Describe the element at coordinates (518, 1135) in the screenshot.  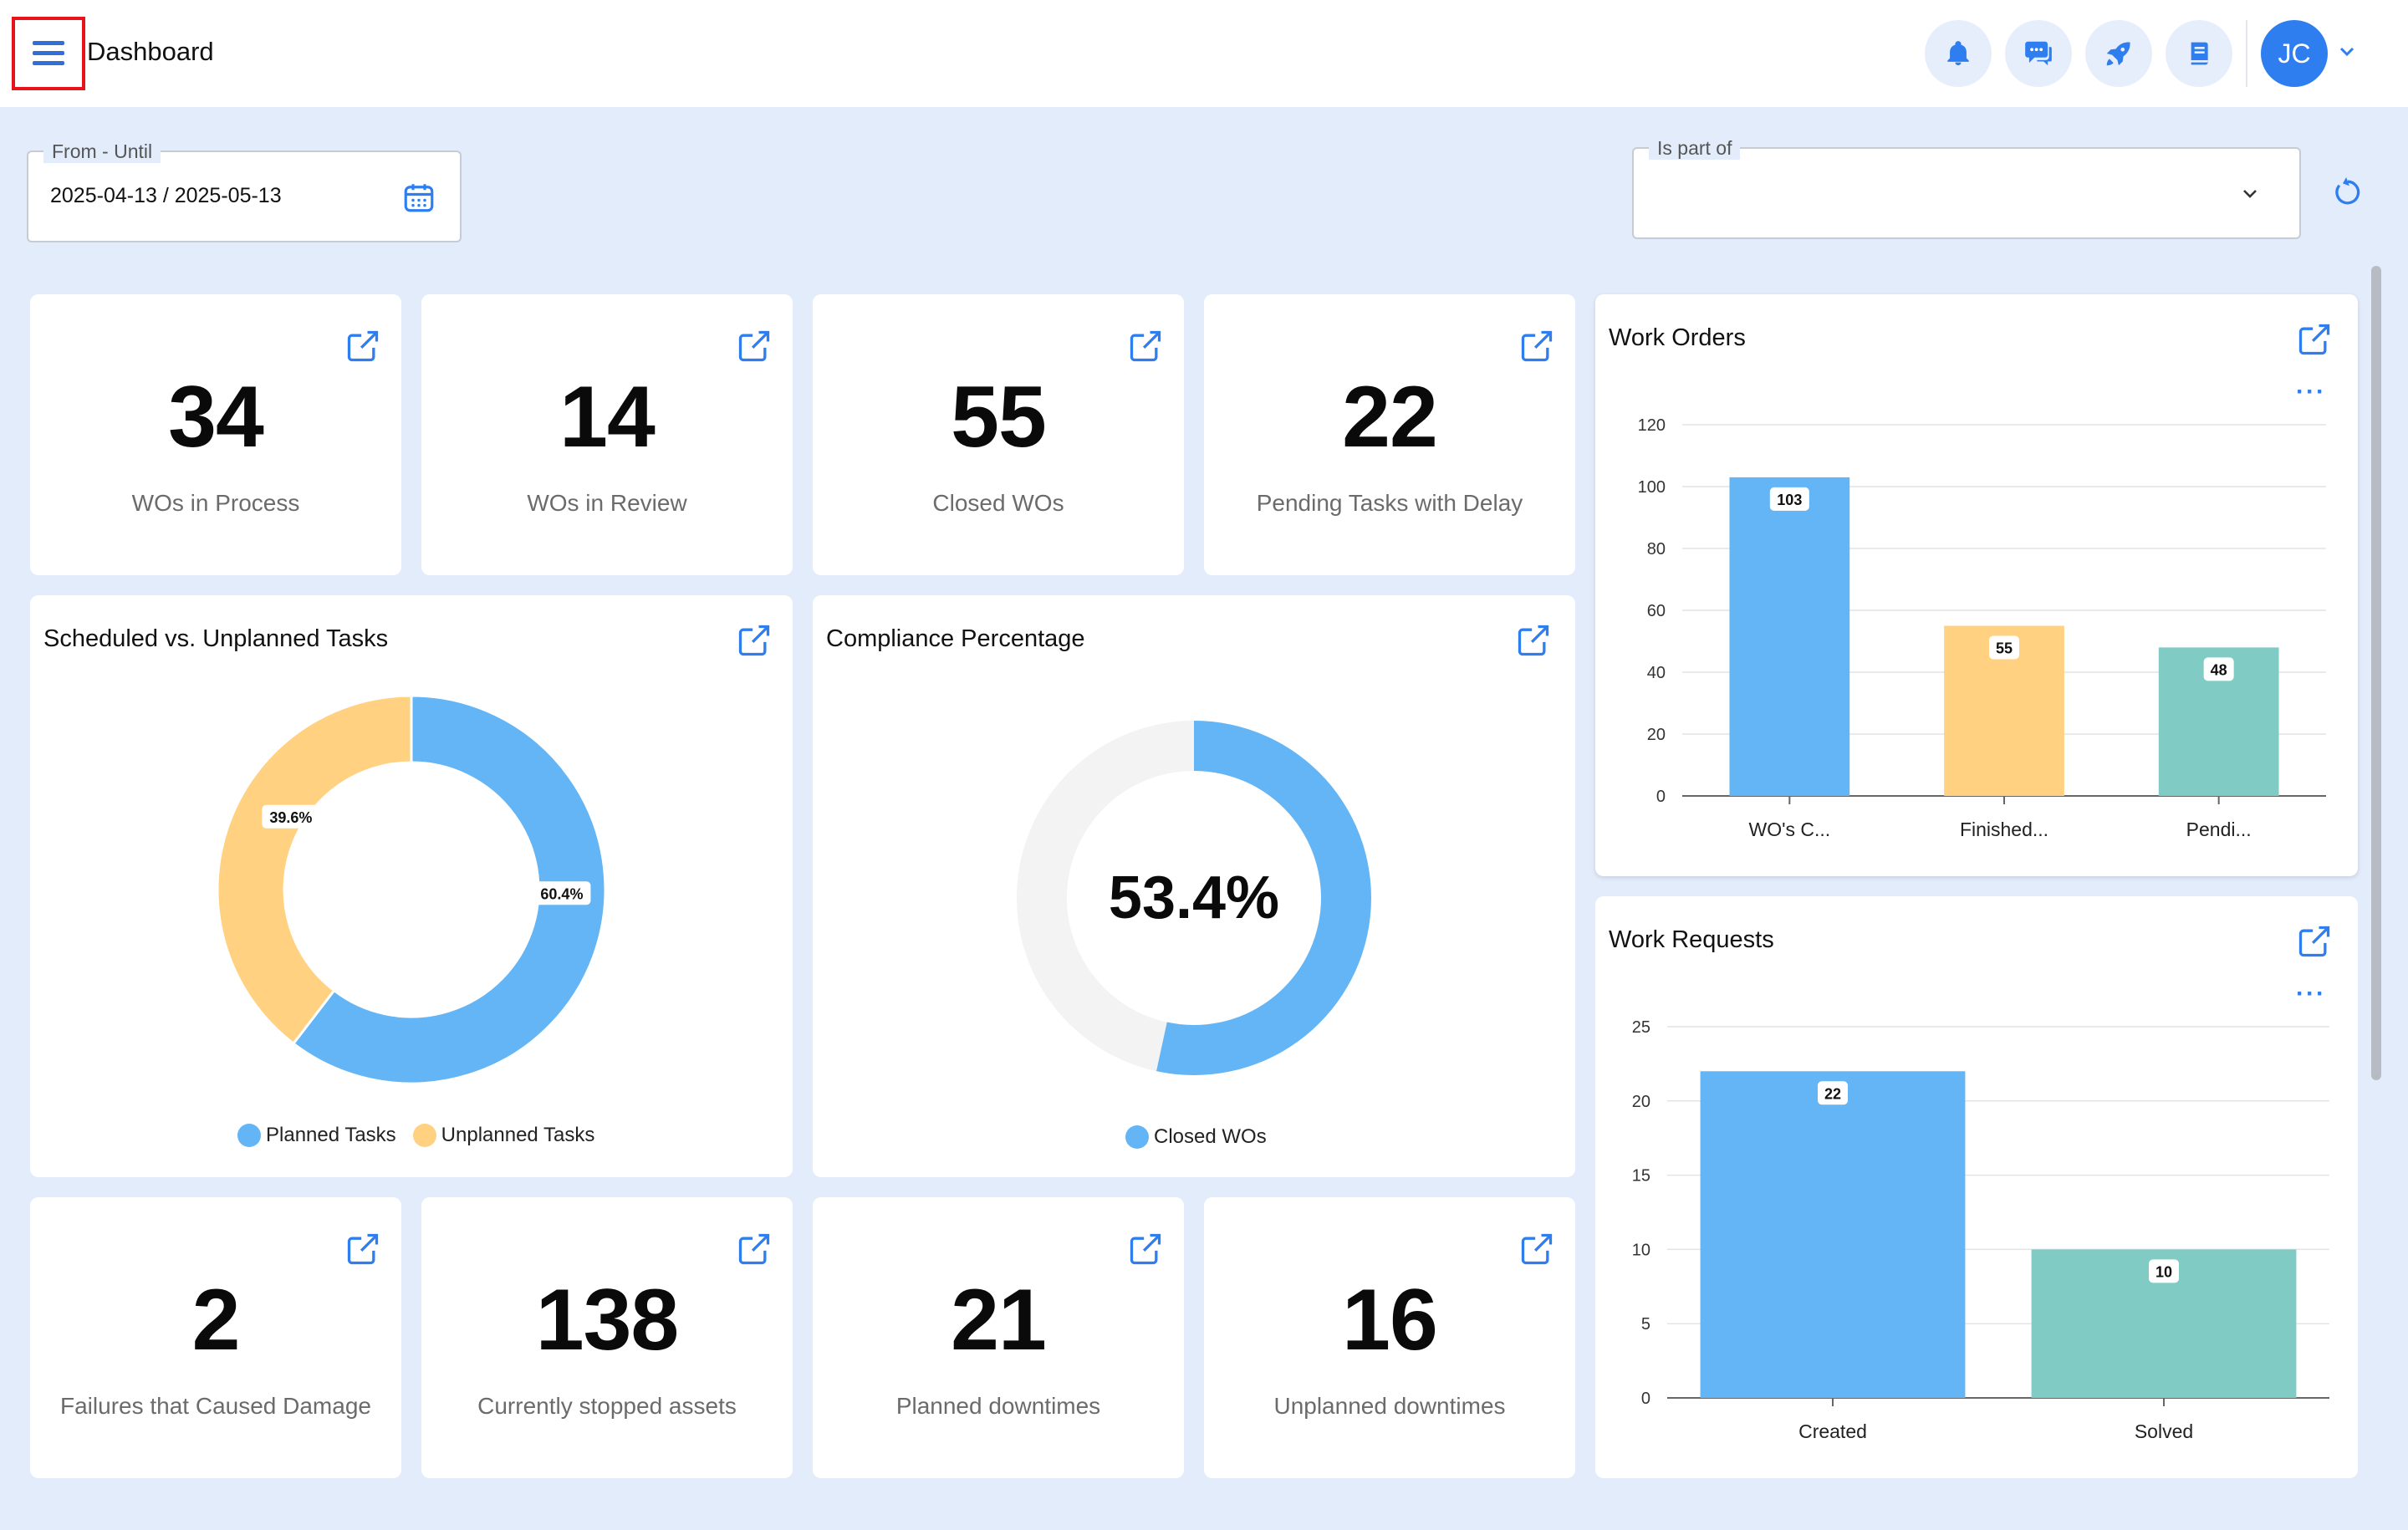
I see `legend-label: Unplanned Tasks` at that location.